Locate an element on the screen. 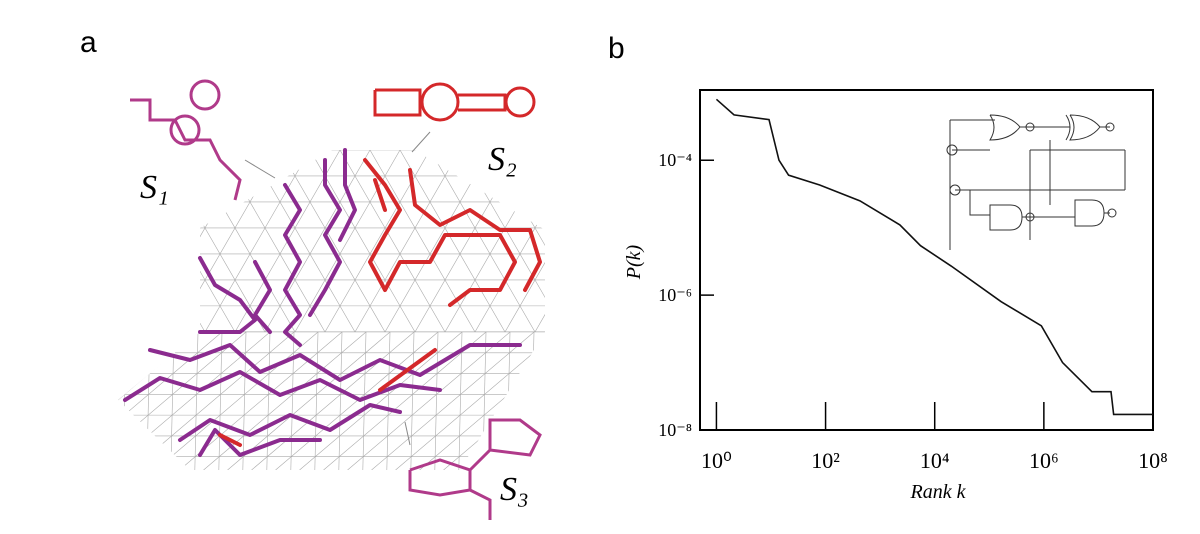  x-tick-label: 10⁶ is located at coordinates (1044, 460).